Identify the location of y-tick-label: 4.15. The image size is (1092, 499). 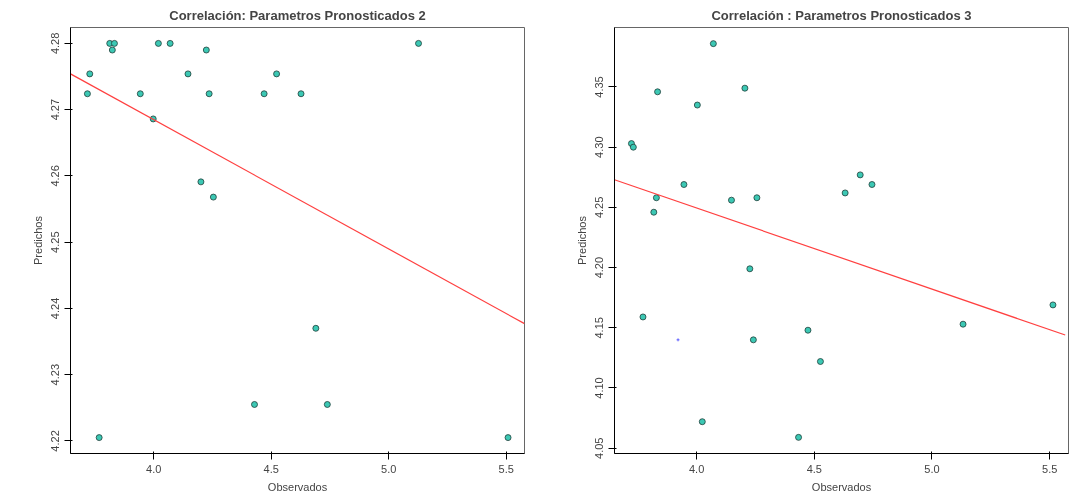
(599, 328).